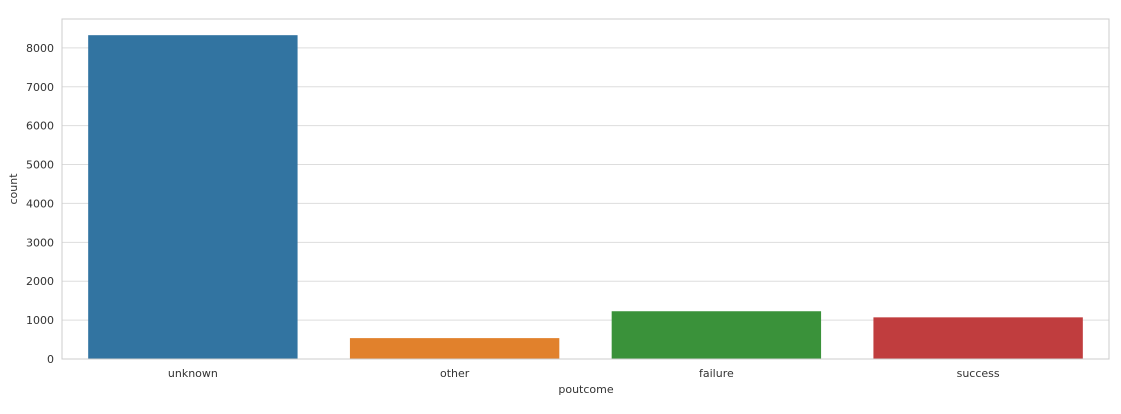 The image size is (1121, 414). I want to click on y-tick-label: 6000, so click(40, 126).